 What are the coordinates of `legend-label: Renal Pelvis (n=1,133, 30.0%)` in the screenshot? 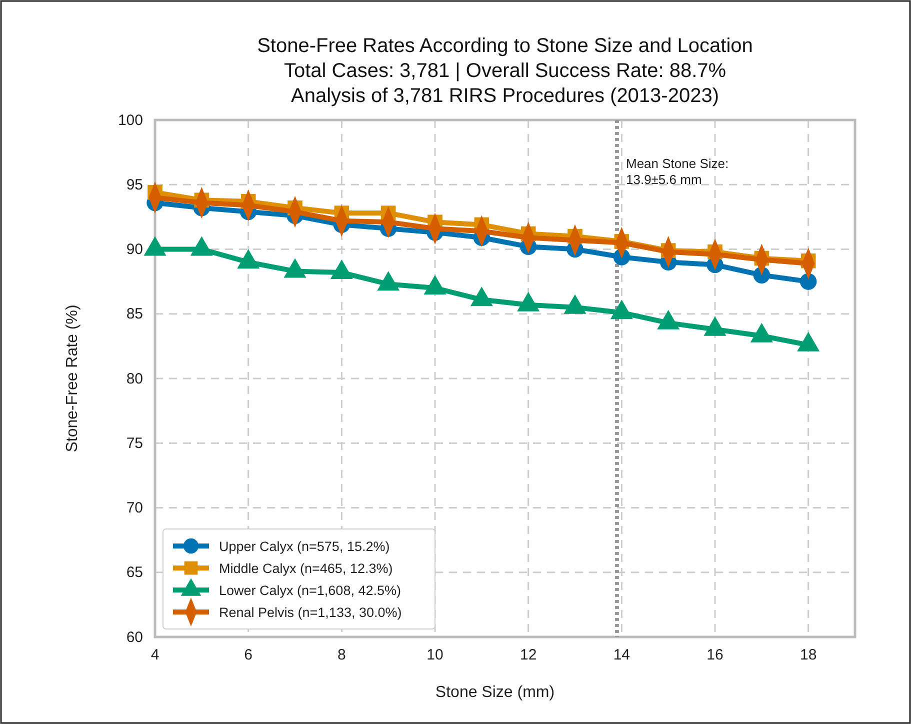 It's located at (310, 612).